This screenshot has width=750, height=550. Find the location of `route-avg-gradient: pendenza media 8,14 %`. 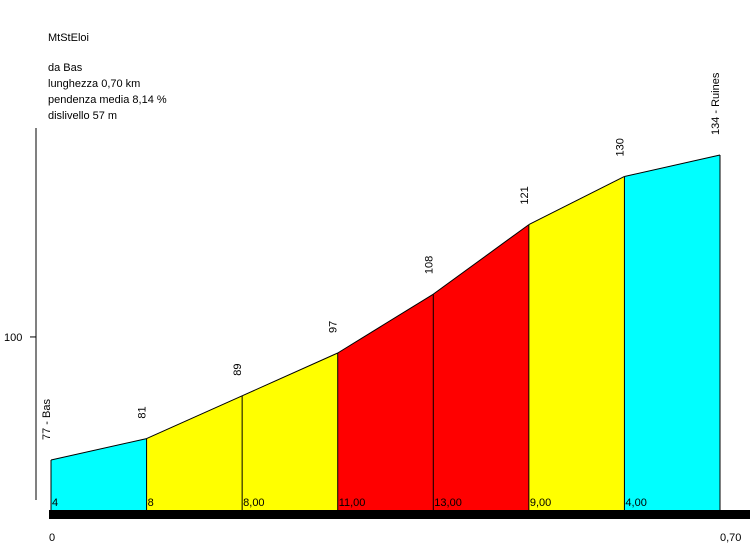

route-avg-gradient: pendenza media 8,14 % is located at coordinates (107, 100).